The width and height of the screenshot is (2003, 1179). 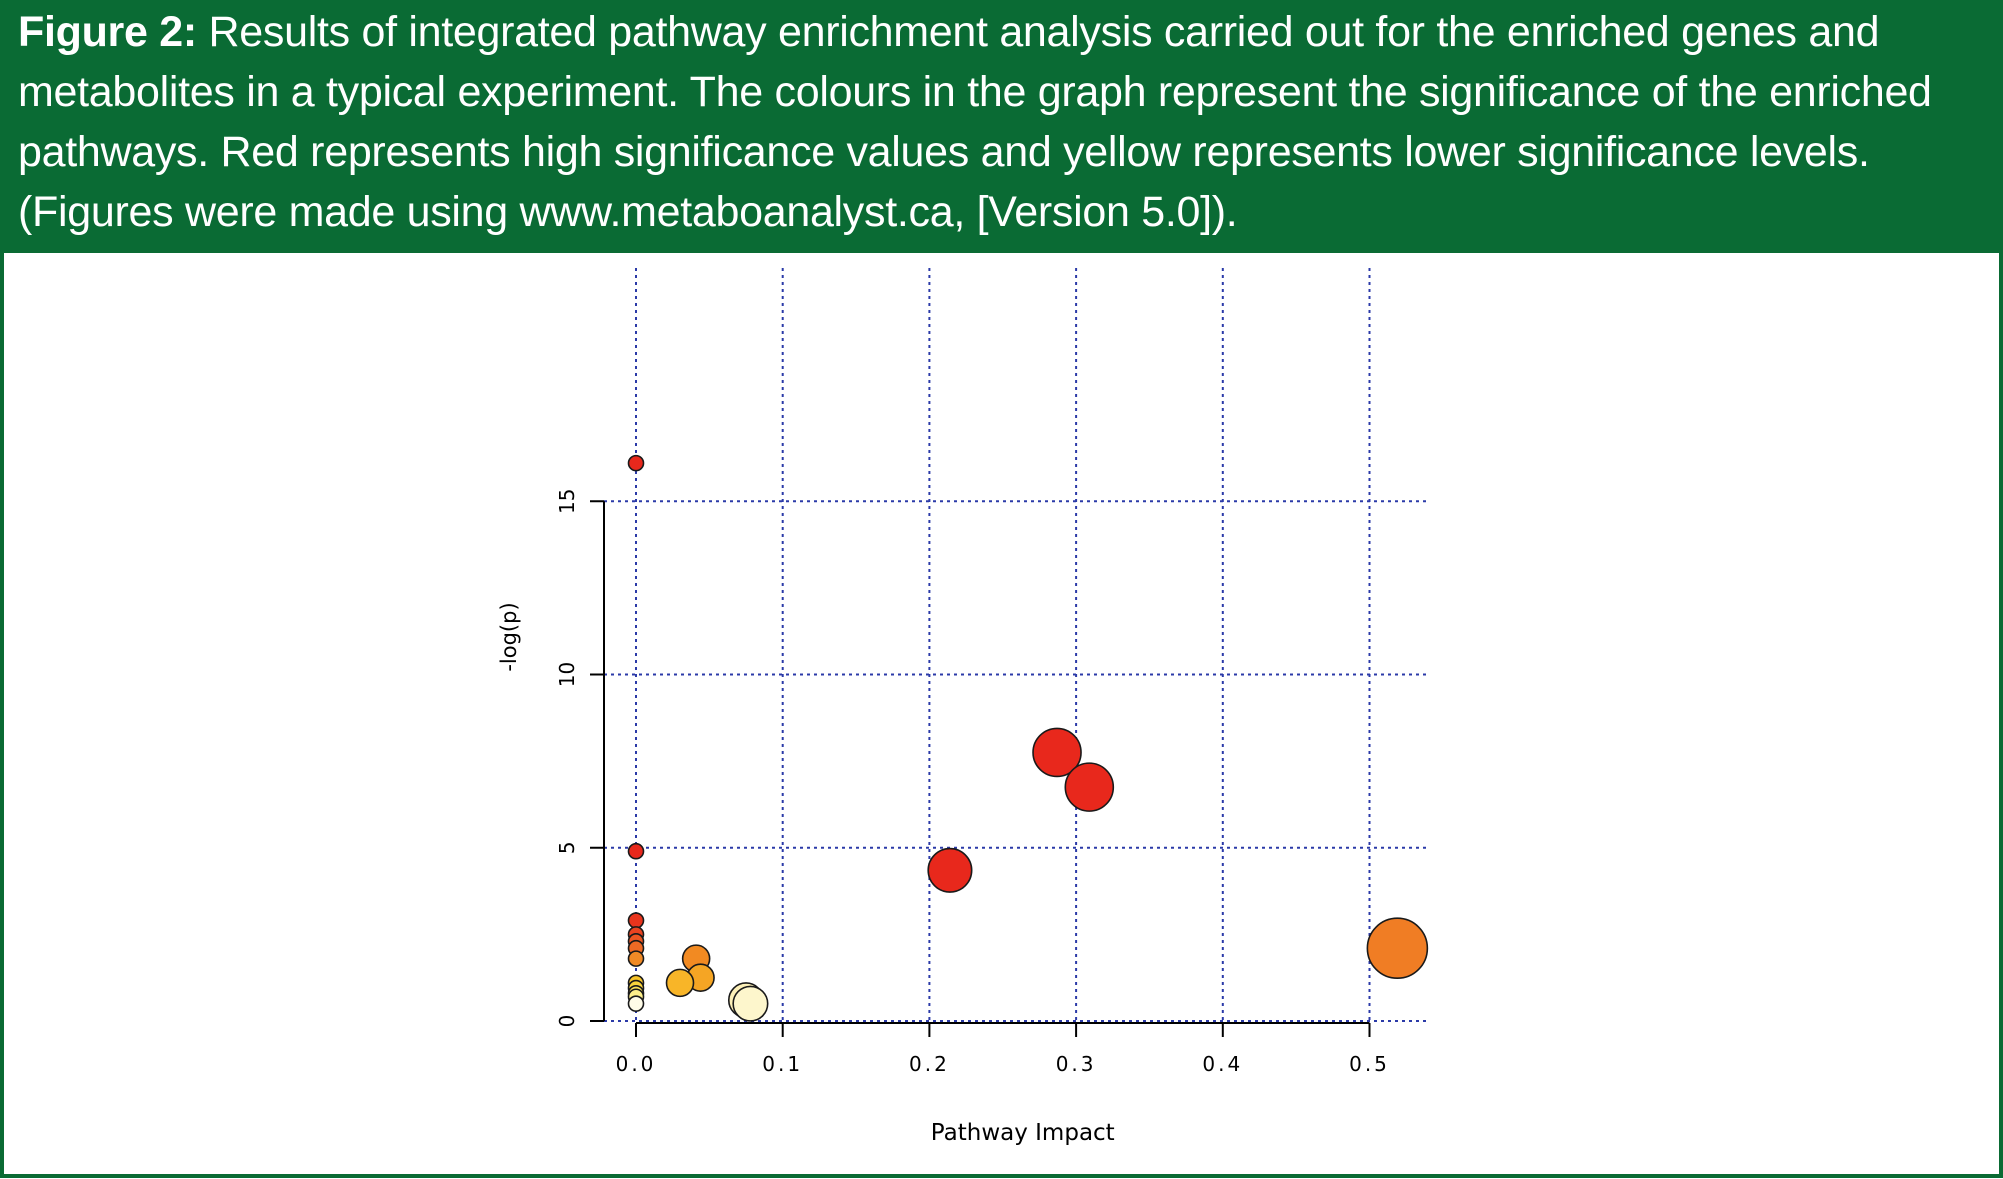 What do you see at coordinates (567, 674) in the screenshot?
I see `y-tick-label: 10` at bounding box center [567, 674].